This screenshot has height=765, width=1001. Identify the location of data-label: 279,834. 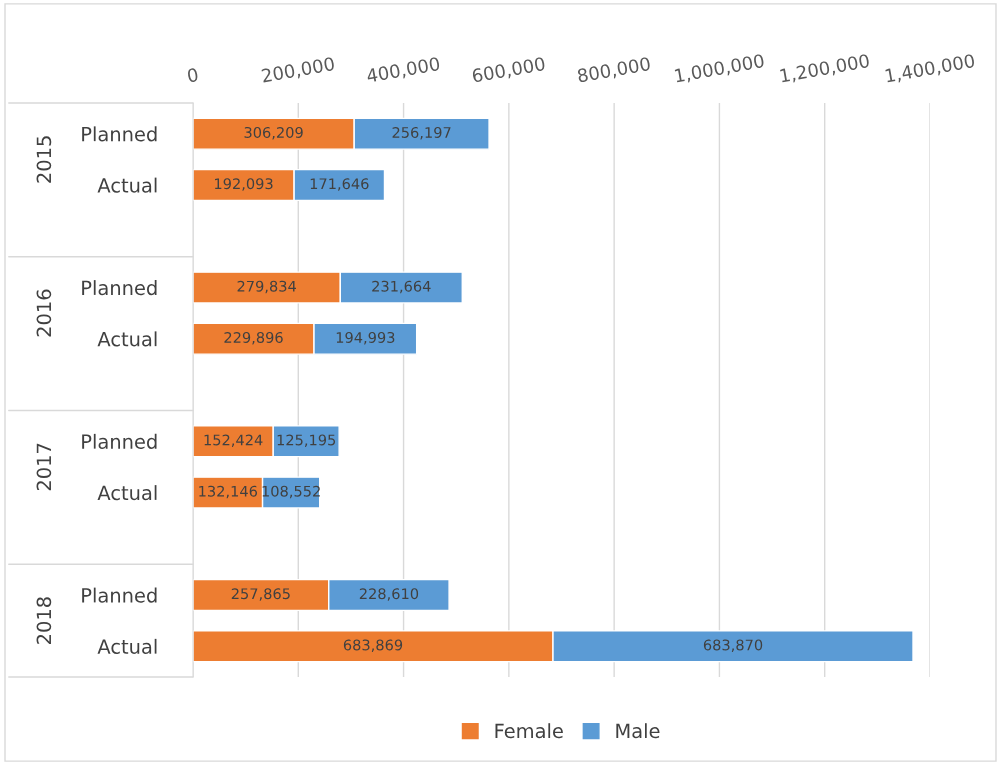
(266, 287).